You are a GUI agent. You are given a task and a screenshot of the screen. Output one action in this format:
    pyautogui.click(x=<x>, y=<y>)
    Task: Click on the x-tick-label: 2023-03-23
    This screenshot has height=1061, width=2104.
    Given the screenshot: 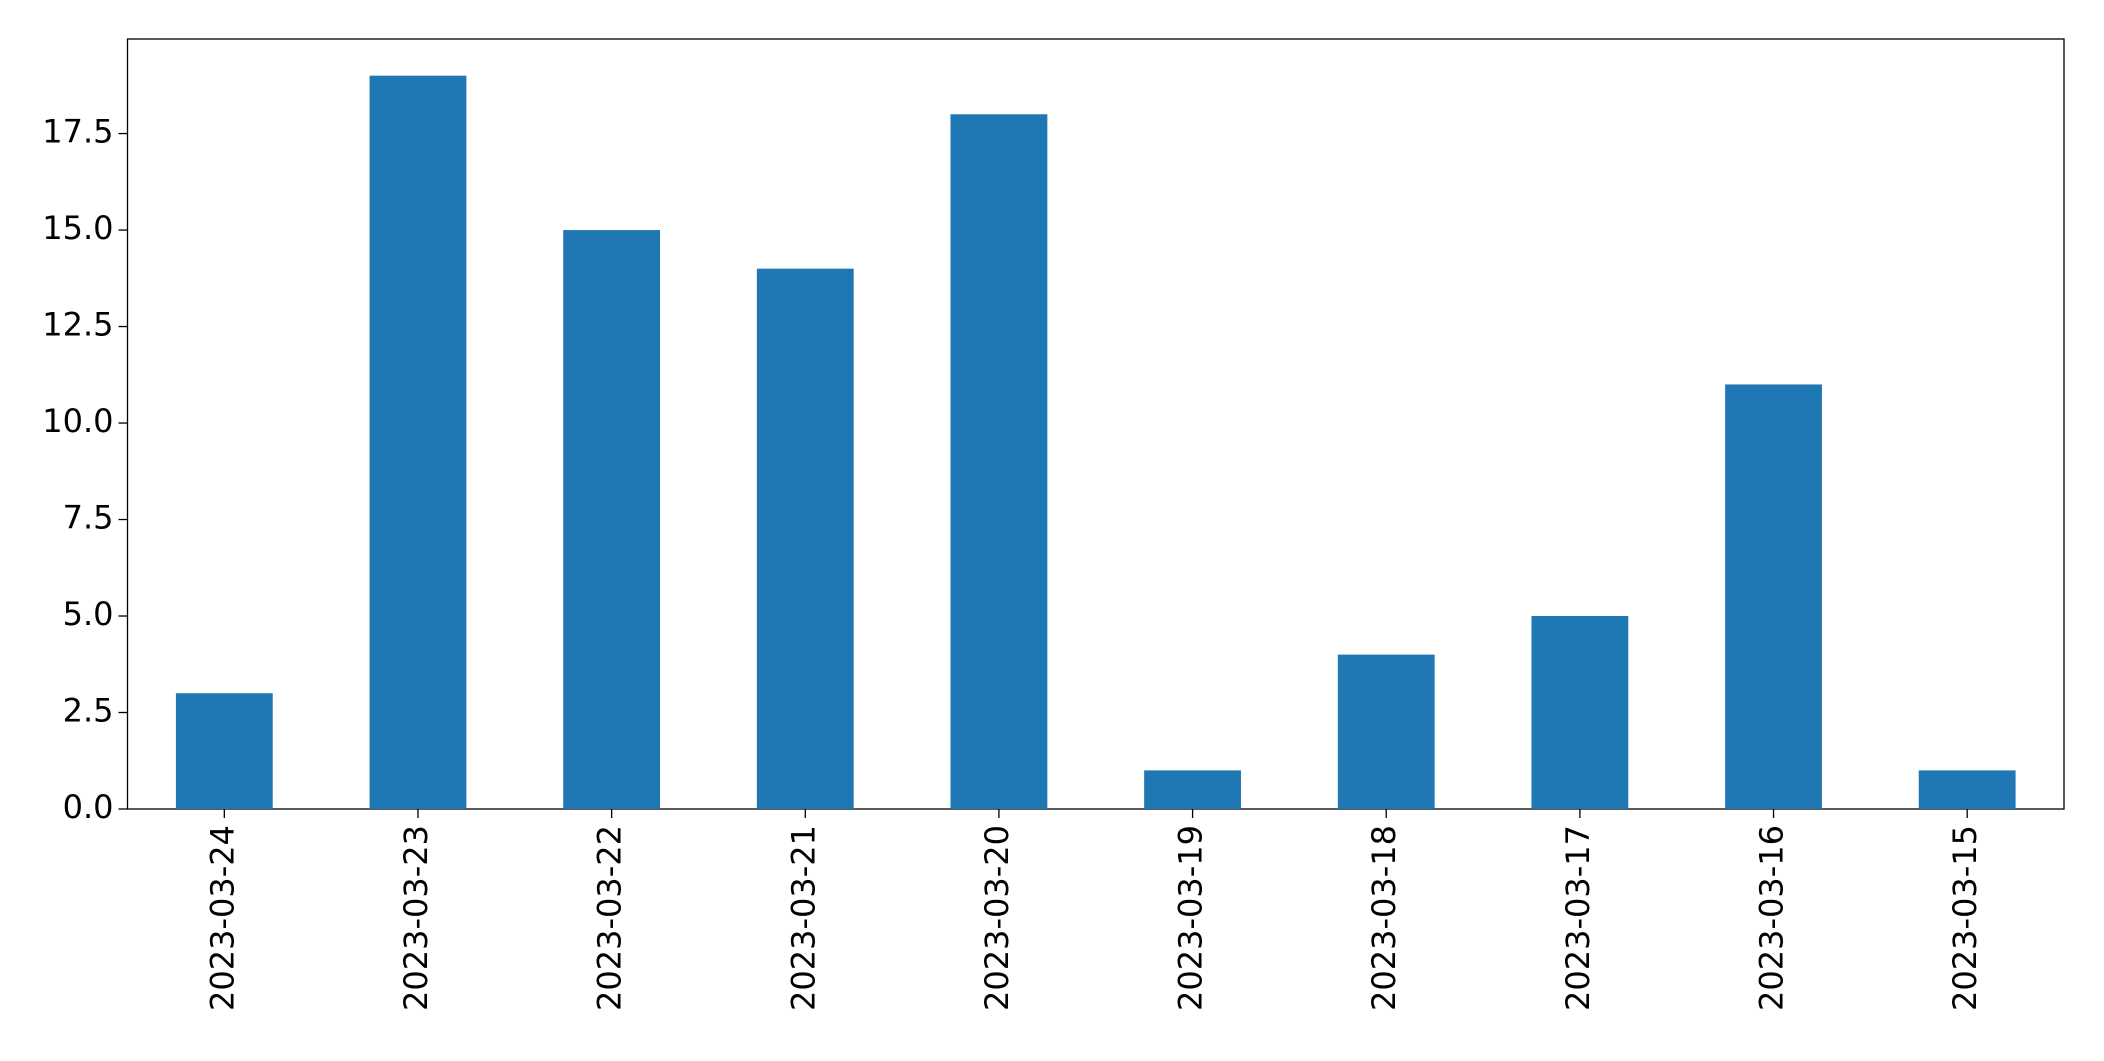 What is the action you would take?
    pyautogui.click(x=416, y=918)
    